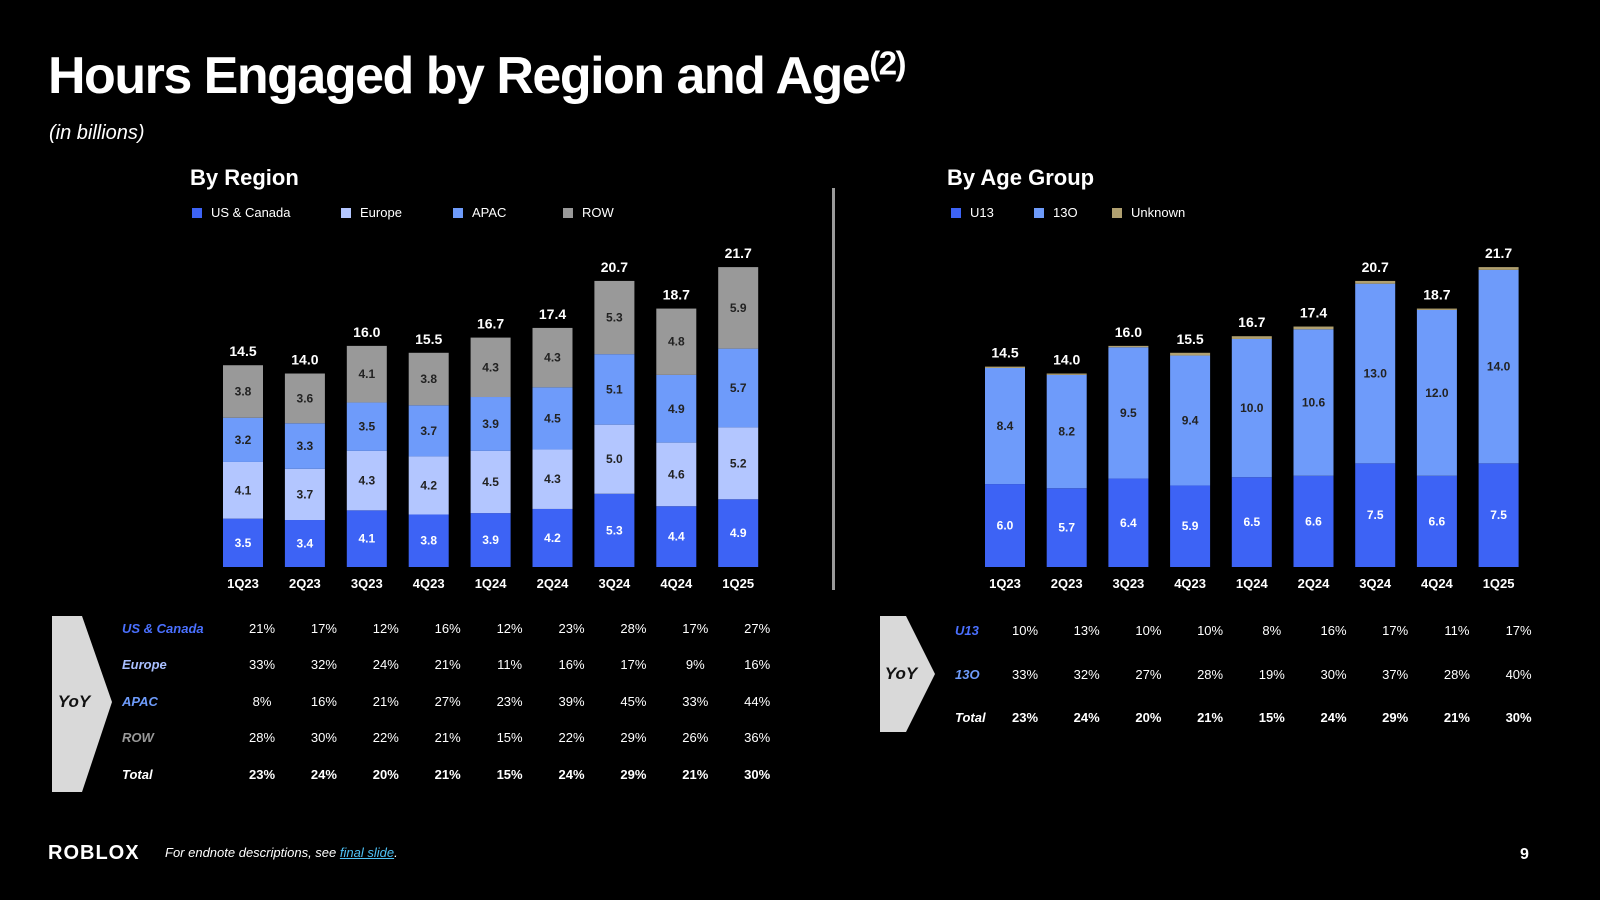  I want to click on x-tick-label: 4Q23, so click(1190, 583).